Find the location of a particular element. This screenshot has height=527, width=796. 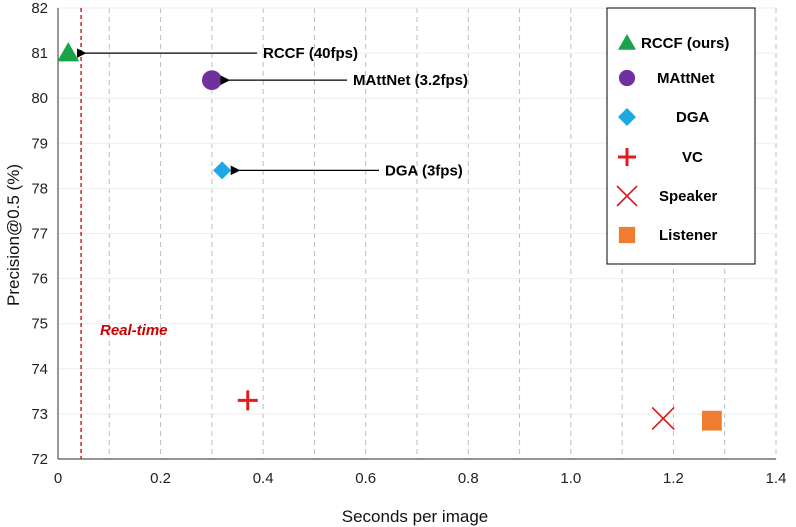

legend-label: Listener is located at coordinates (688, 235).